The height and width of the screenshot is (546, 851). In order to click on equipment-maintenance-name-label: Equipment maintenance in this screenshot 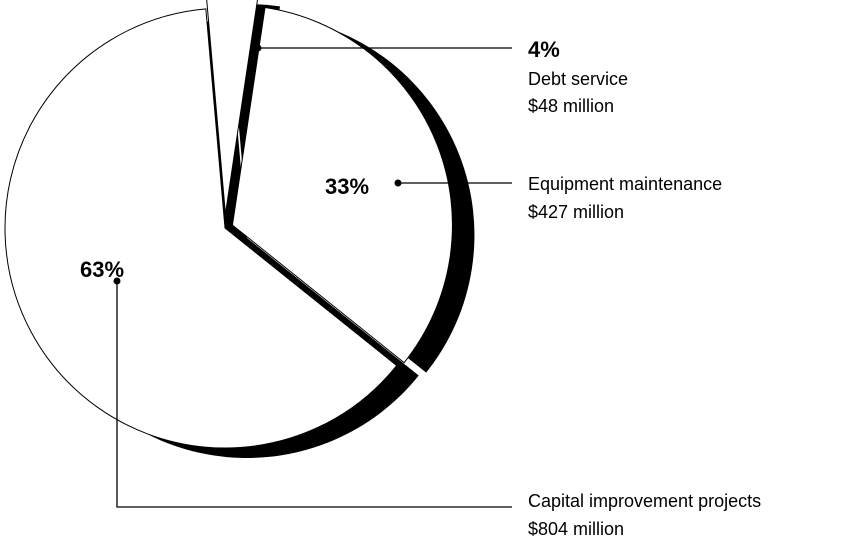, I will do `click(625, 184)`.